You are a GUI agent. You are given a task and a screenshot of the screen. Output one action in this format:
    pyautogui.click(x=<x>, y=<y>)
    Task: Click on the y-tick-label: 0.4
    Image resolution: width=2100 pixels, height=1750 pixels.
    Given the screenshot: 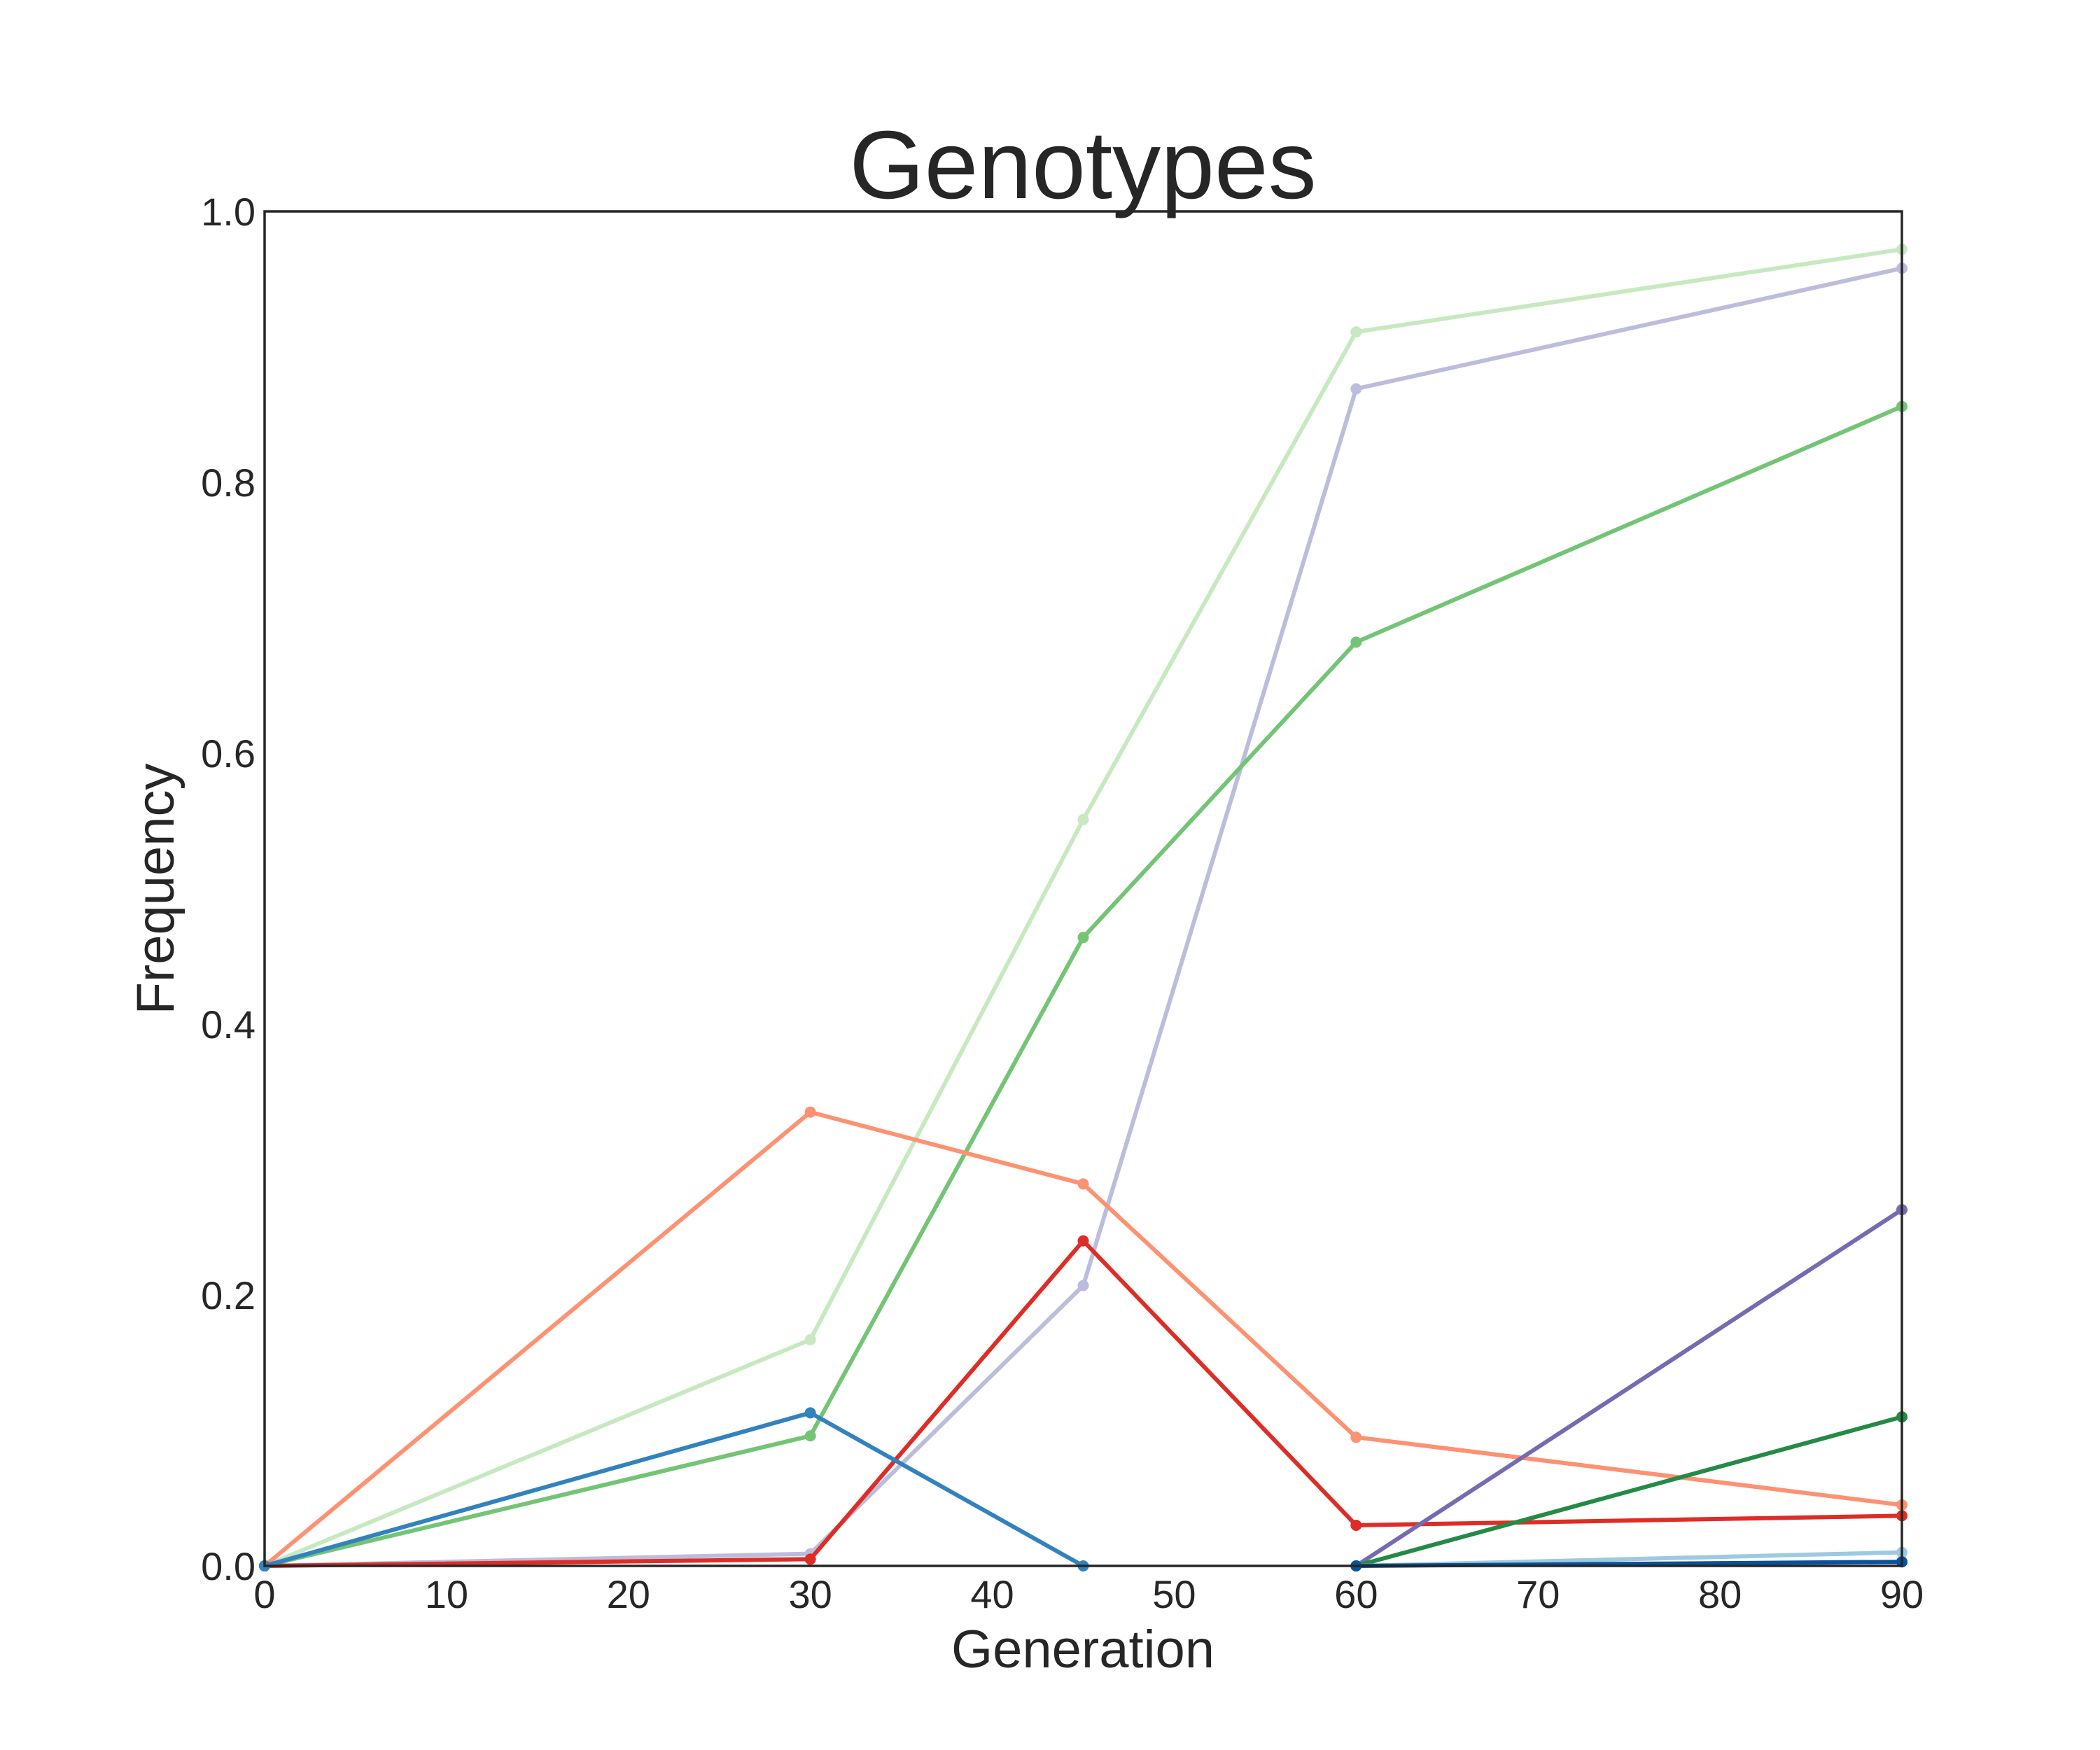 What is the action you would take?
    pyautogui.click(x=228, y=1024)
    